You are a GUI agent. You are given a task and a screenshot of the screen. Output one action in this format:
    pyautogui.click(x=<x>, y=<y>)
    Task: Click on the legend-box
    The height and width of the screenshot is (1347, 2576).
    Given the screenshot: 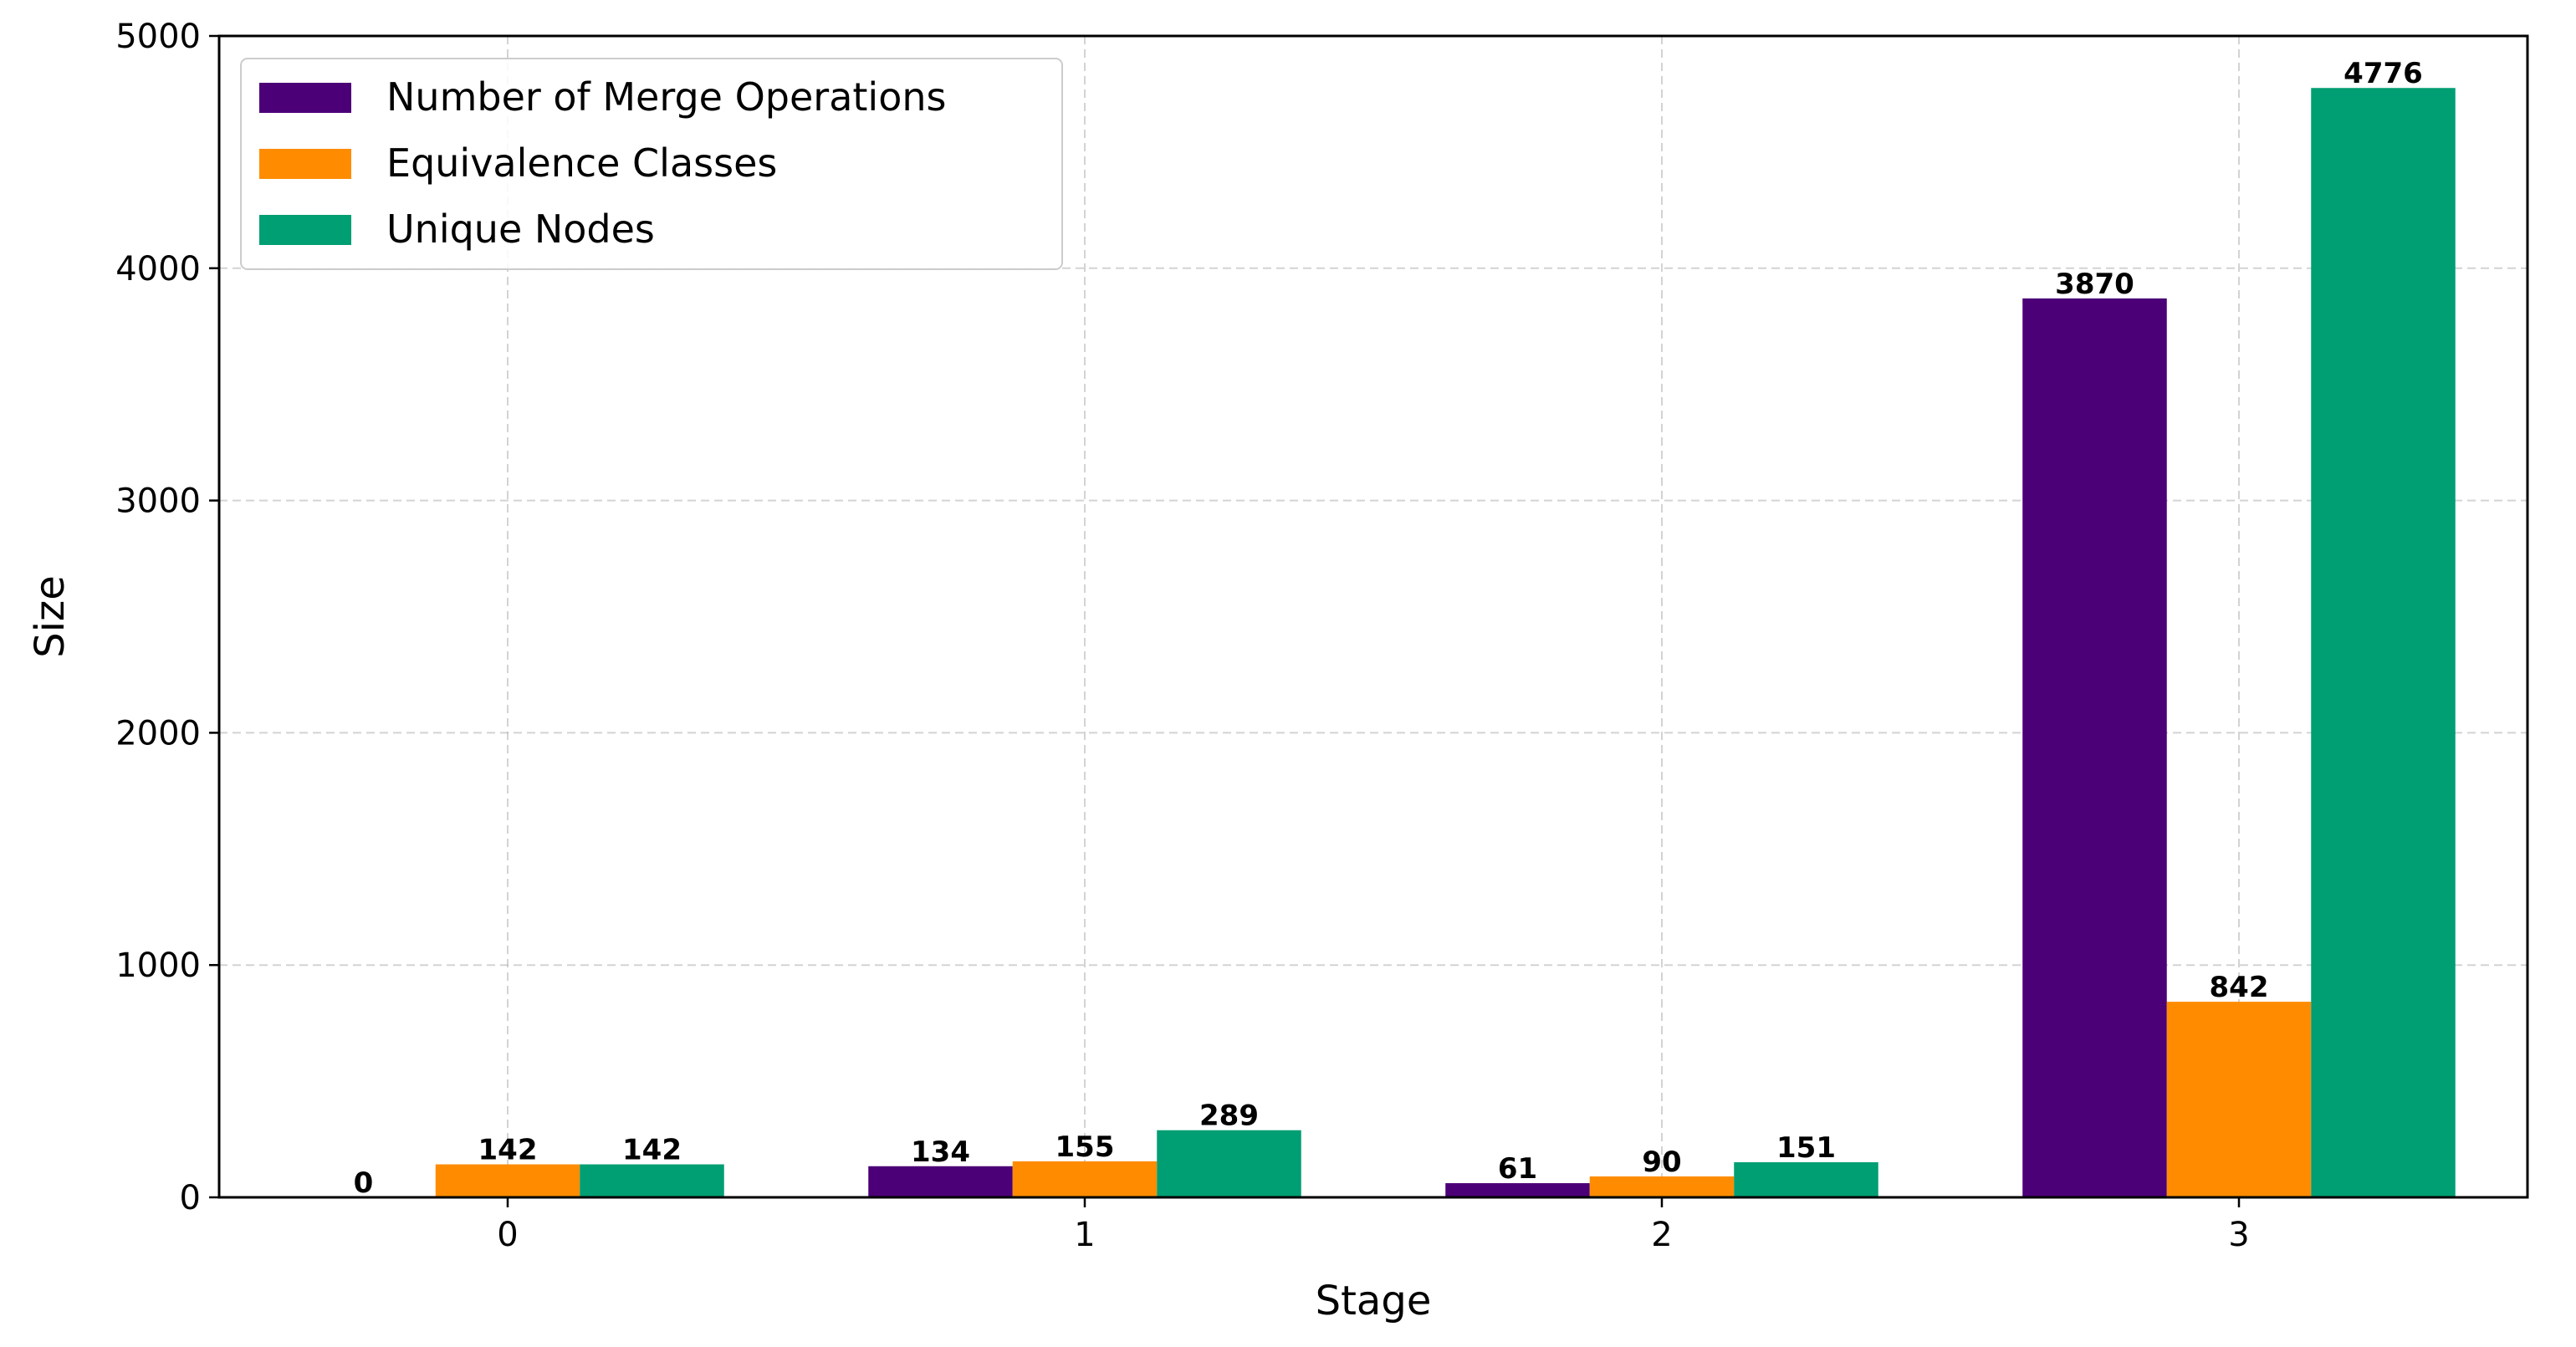 What is the action you would take?
    pyautogui.click(x=651, y=164)
    